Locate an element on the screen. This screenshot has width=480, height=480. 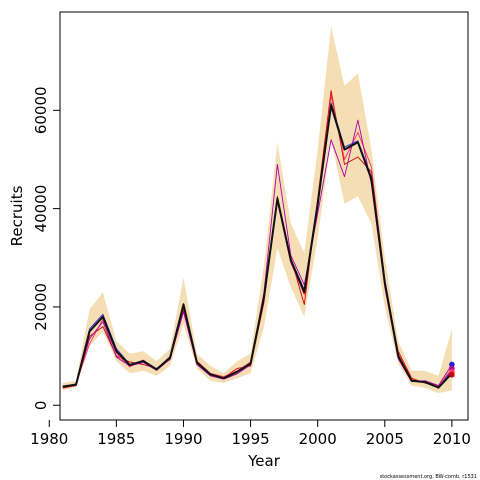
x-tick-label-2005: 2005 is located at coordinates (385, 439).